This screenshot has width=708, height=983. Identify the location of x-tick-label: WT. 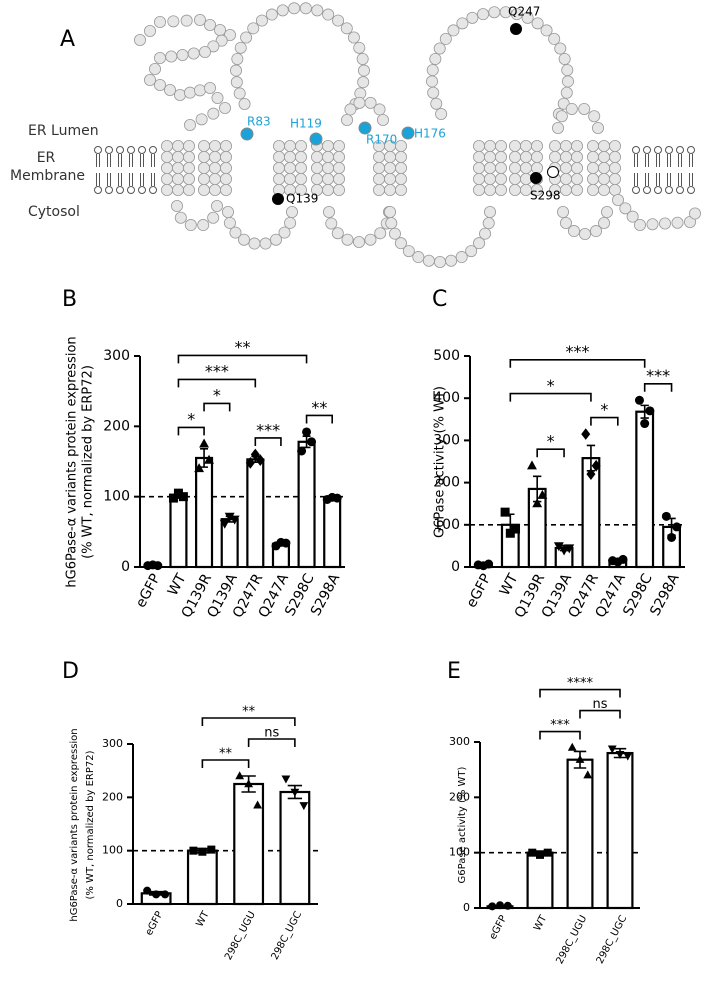
(177, 585).